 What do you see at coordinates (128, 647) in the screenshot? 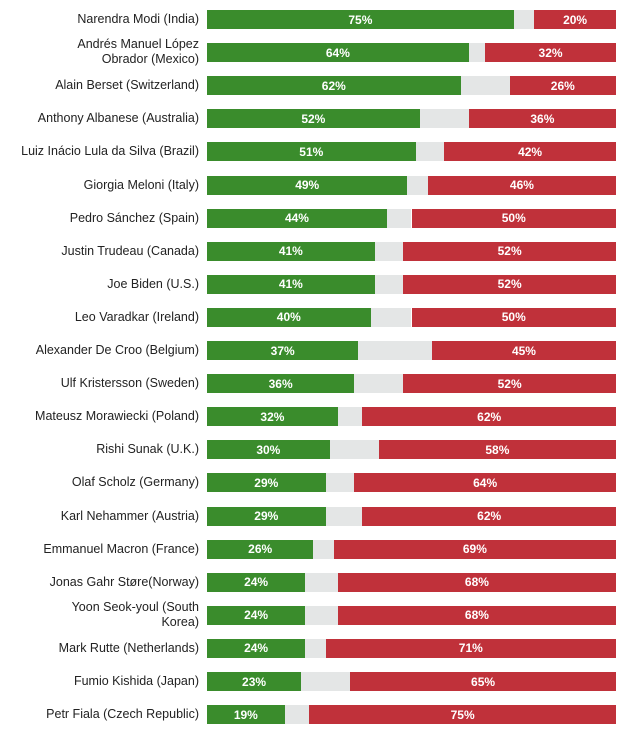
I see `leader-label: Mark Rutte (Netherlands)` at bounding box center [128, 647].